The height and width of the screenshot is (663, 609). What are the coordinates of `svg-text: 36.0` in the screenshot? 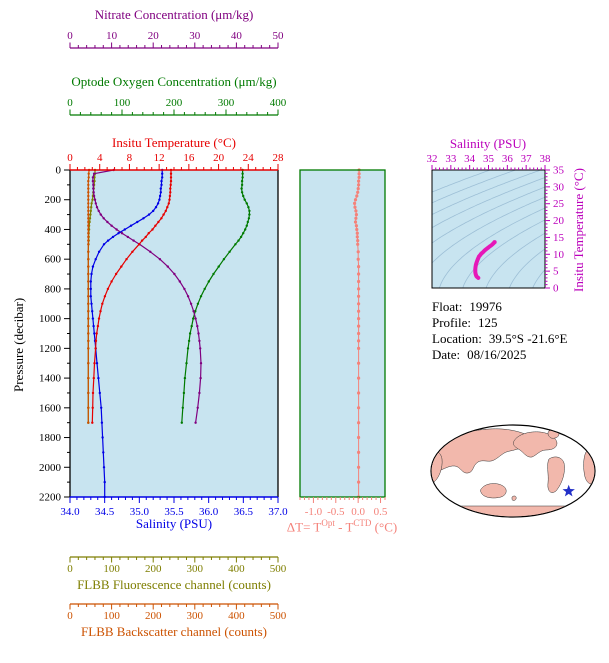 It's located at (209, 512).